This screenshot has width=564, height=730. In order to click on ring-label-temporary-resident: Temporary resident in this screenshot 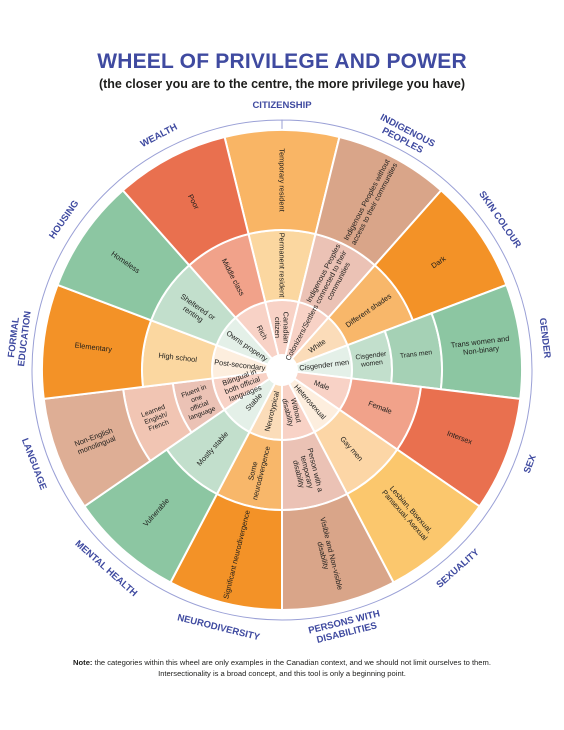, I will do `click(281, 179)`.